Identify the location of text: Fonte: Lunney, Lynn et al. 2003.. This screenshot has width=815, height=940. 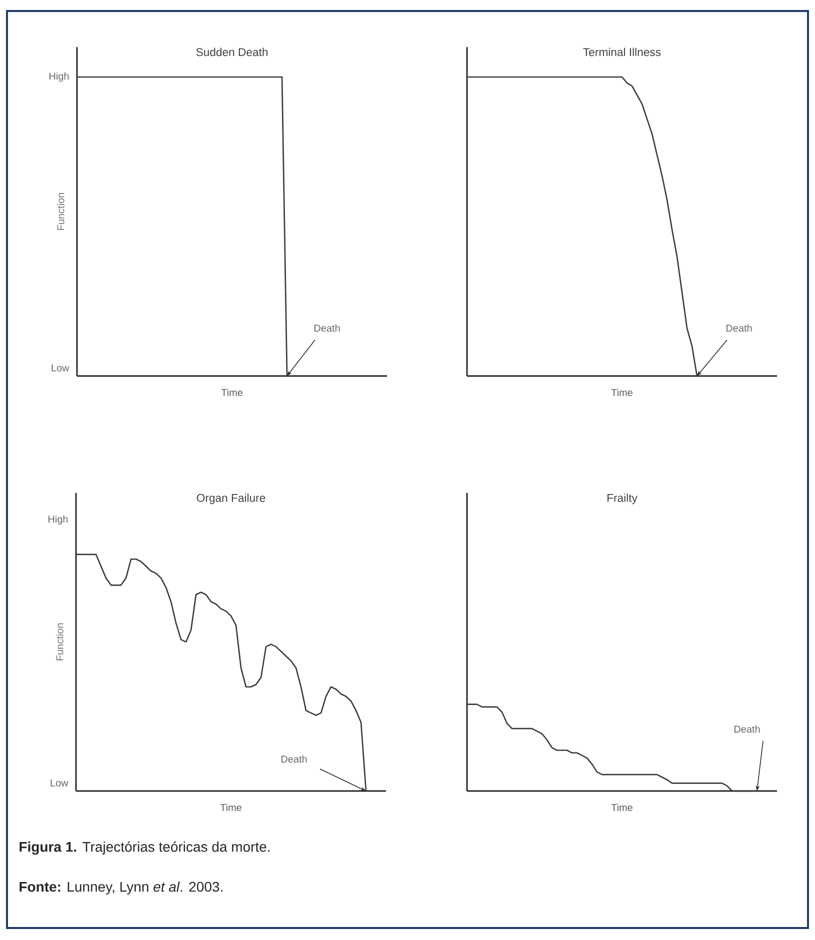
(121, 888).